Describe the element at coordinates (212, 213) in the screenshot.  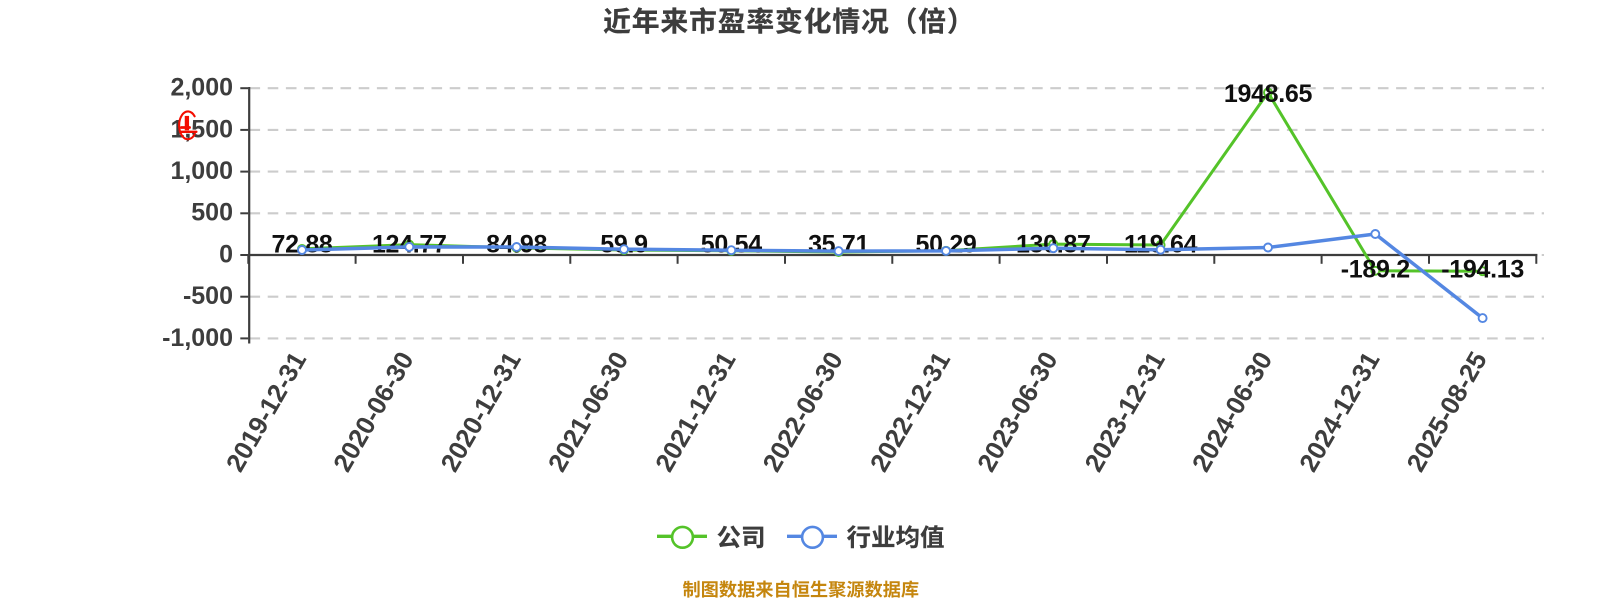
I see `svg-text: 500` at that location.